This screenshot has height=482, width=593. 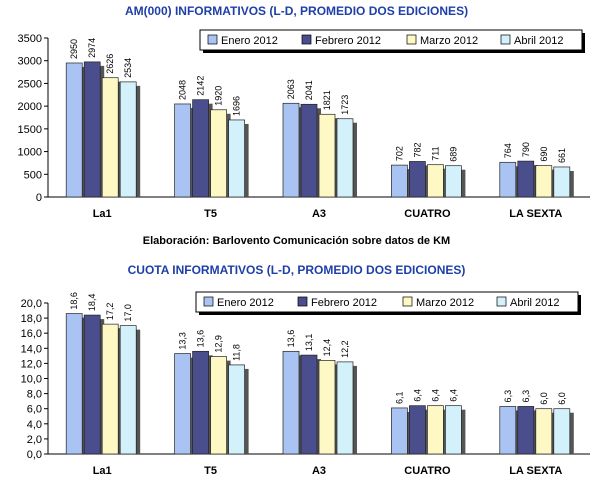 I want to click on data-label: 6,1, so click(x=399, y=397).